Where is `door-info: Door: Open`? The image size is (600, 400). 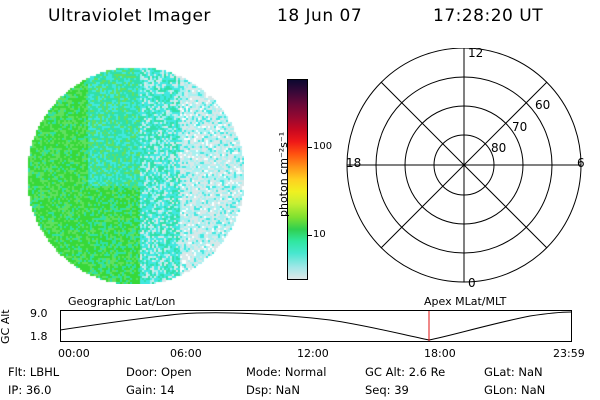 door-info: Door: Open is located at coordinates (159, 372).